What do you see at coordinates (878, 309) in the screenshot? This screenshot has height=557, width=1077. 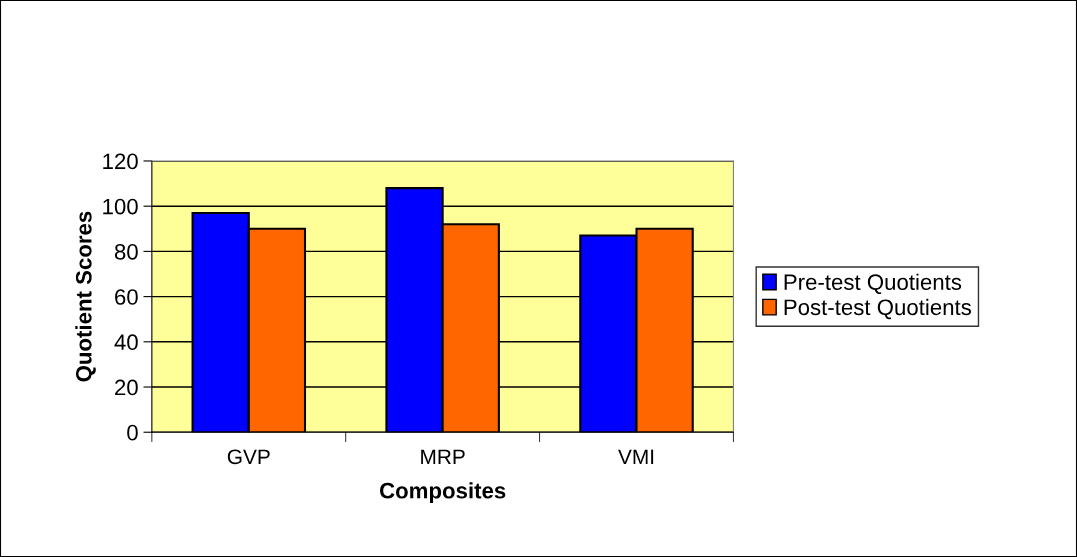 I see `legend-label: Post-test Quotients` at bounding box center [878, 309].